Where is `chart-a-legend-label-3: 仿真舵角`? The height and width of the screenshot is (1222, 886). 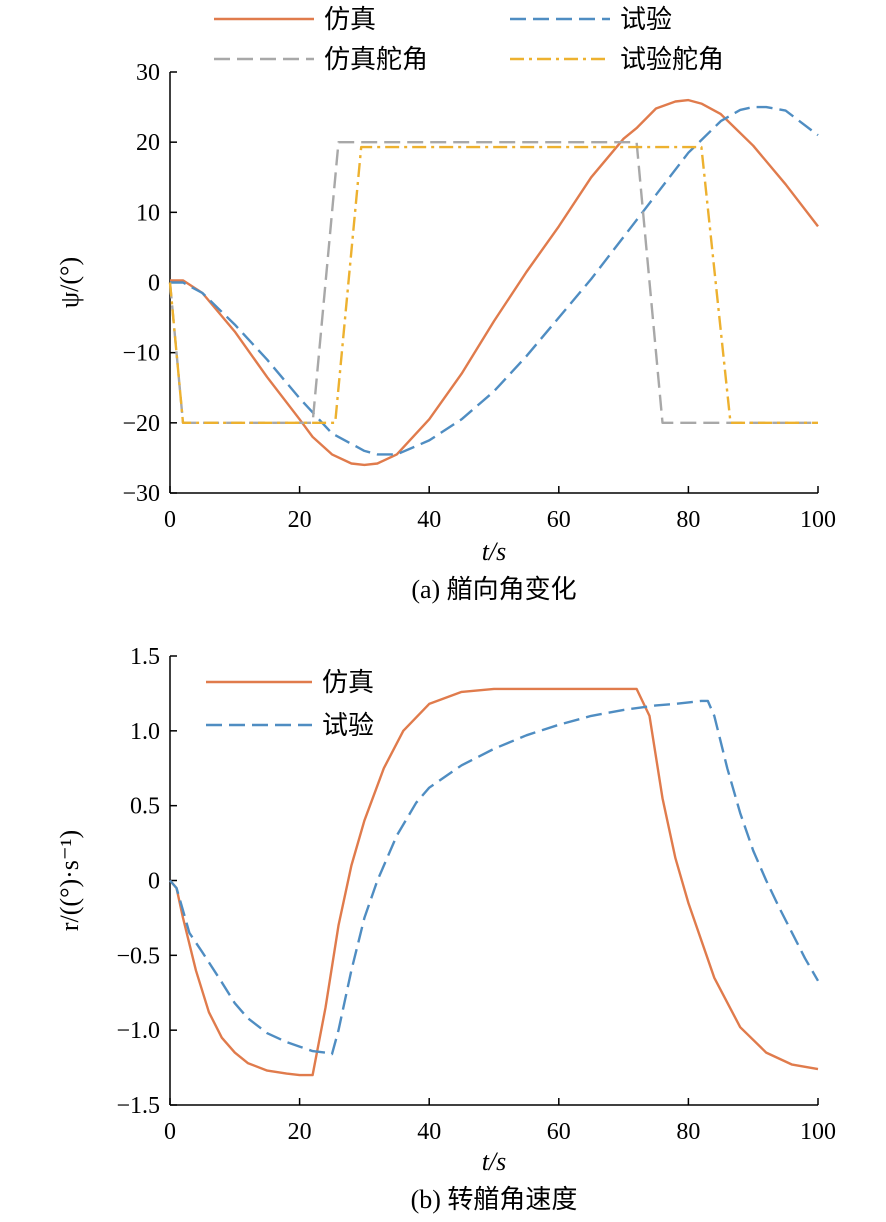
chart-a-legend-label-3: 仿真舵角 is located at coordinates (376, 59).